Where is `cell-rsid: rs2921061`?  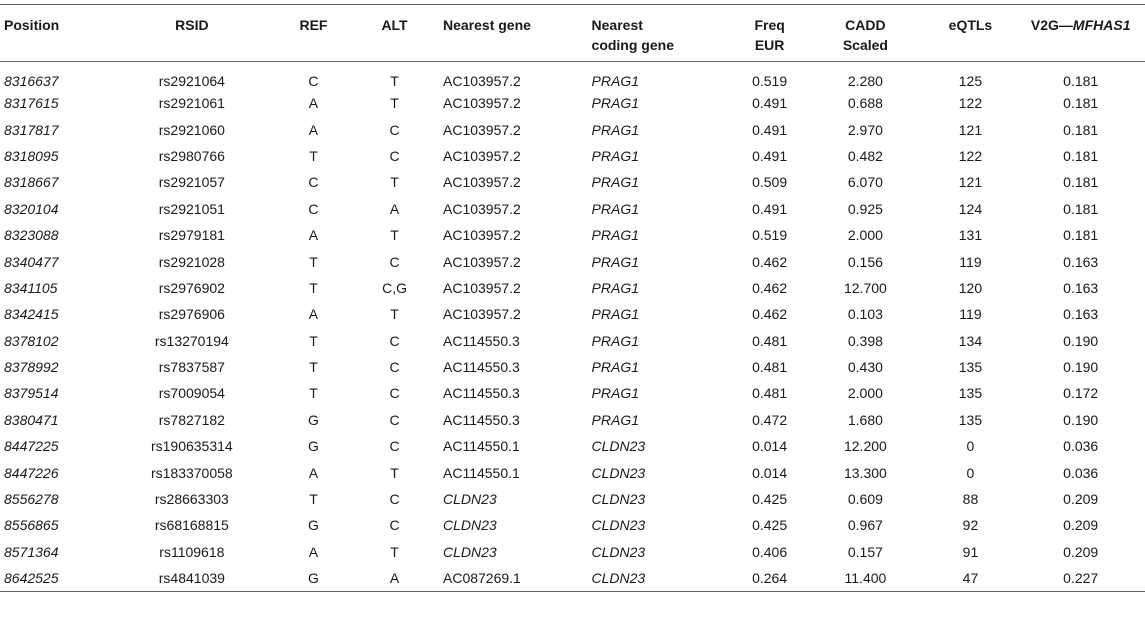
cell-rsid: rs2921061 is located at coordinates (191, 103).